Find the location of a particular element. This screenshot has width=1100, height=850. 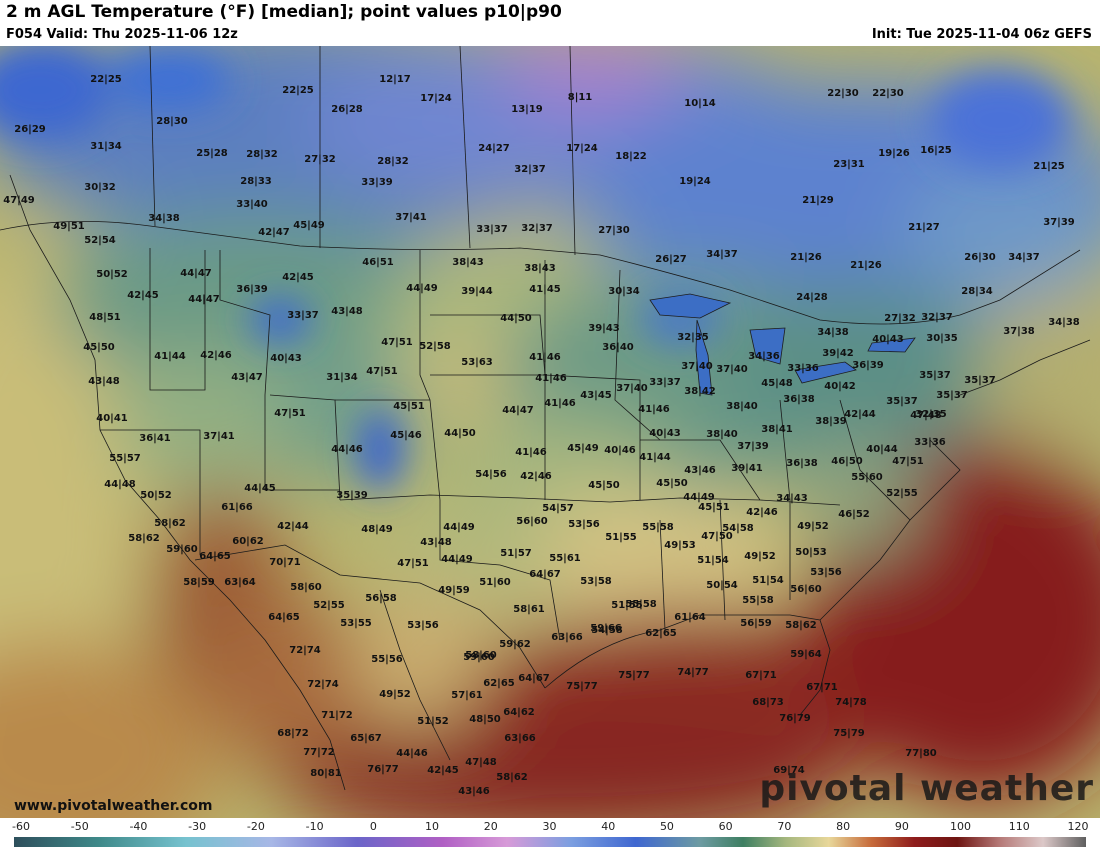

point-value-label: 53|56 is located at coordinates (584, 524).